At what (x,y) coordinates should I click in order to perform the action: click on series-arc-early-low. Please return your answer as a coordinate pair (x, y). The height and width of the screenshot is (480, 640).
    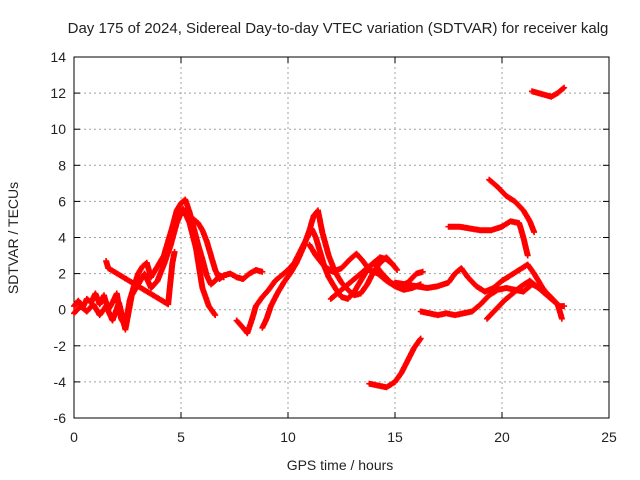
    Looking at the image, I should click on (145, 269).